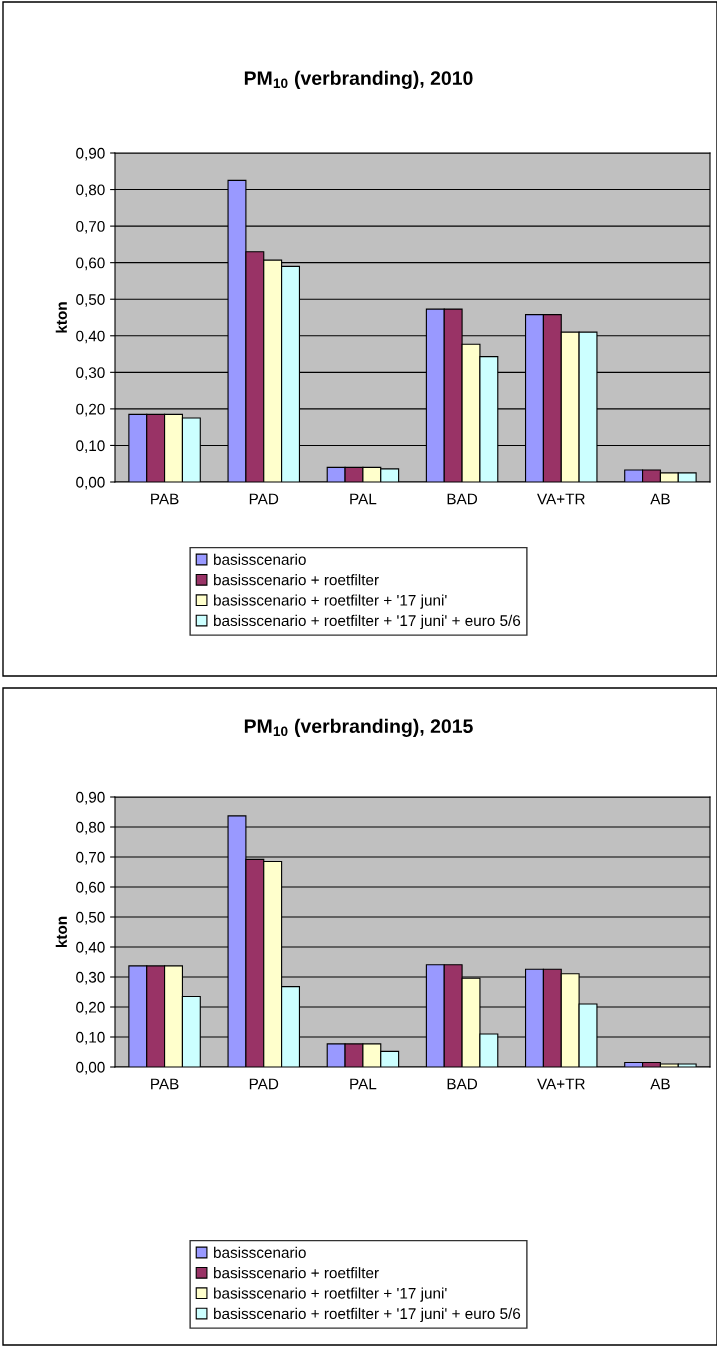 This screenshot has width=717, height=1347. I want to click on chart-title: PM$_{10}$ (verbranding), 2010, so click(358, 79).